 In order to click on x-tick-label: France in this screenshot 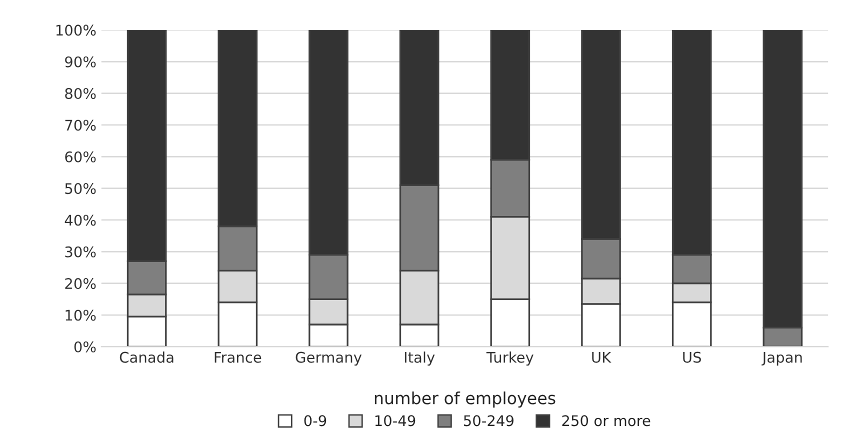, I will do `click(238, 357)`.